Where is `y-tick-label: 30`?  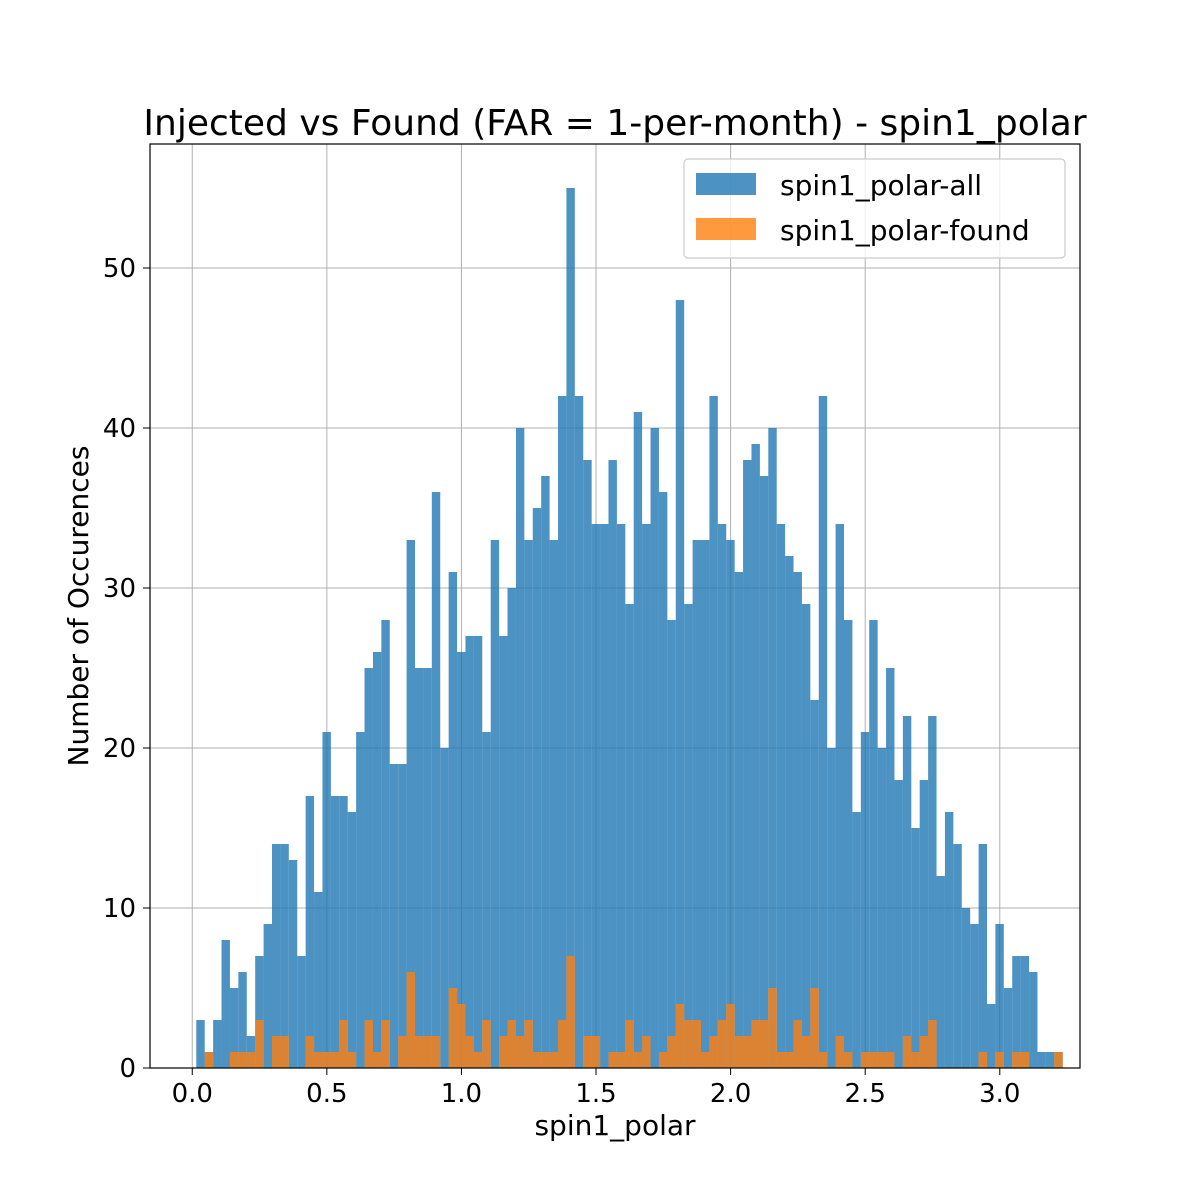 y-tick-label: 30 is located at coordinates (119, 589).